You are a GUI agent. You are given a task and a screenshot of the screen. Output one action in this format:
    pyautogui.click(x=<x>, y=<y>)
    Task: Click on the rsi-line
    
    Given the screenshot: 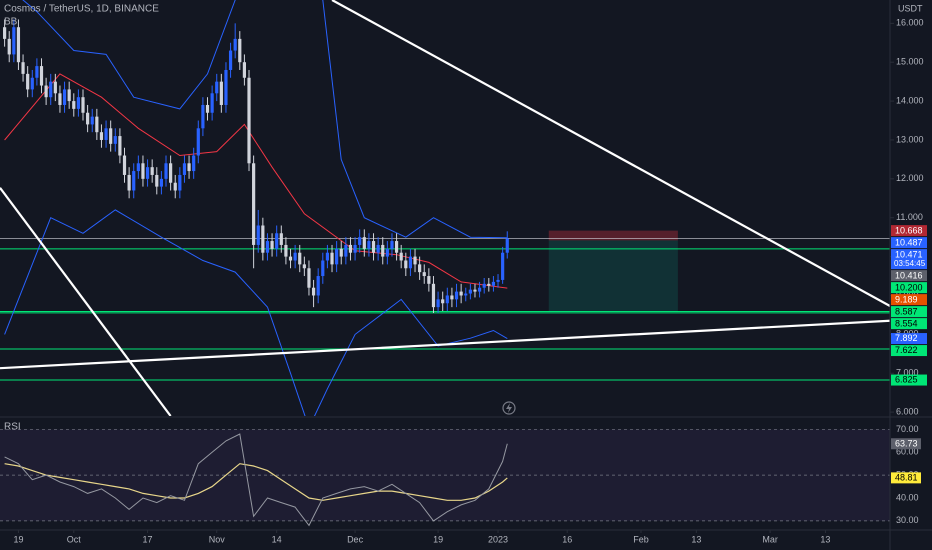 What is the action you would take?
    pyautogui.click(x=256, y=480)
    